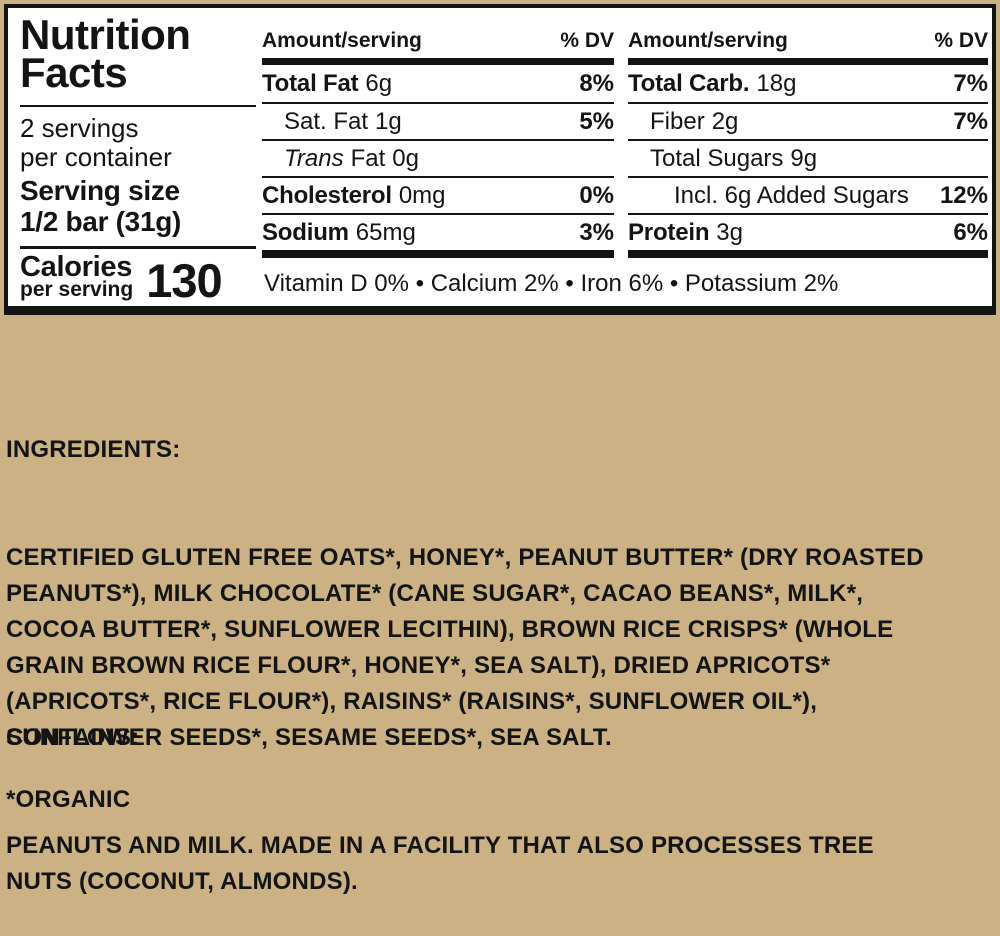  I want to click on nutrient-row-cholesterol: Cholesterol 0mg 0%, so click(438, 194).